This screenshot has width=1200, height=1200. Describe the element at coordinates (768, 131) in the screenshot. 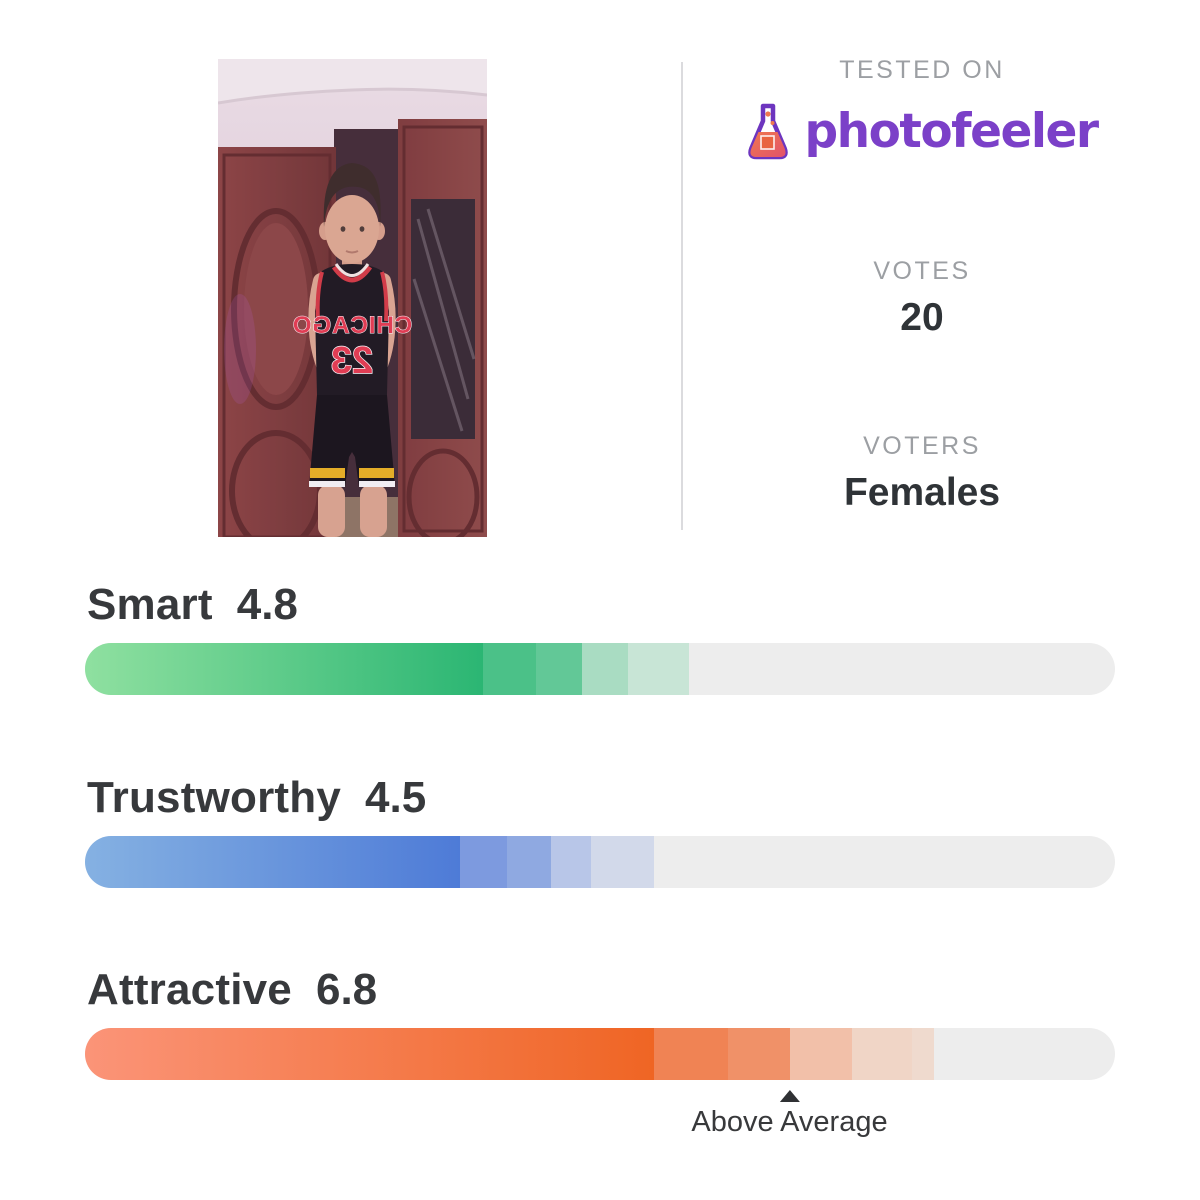

I see `flask-icon` at that location.